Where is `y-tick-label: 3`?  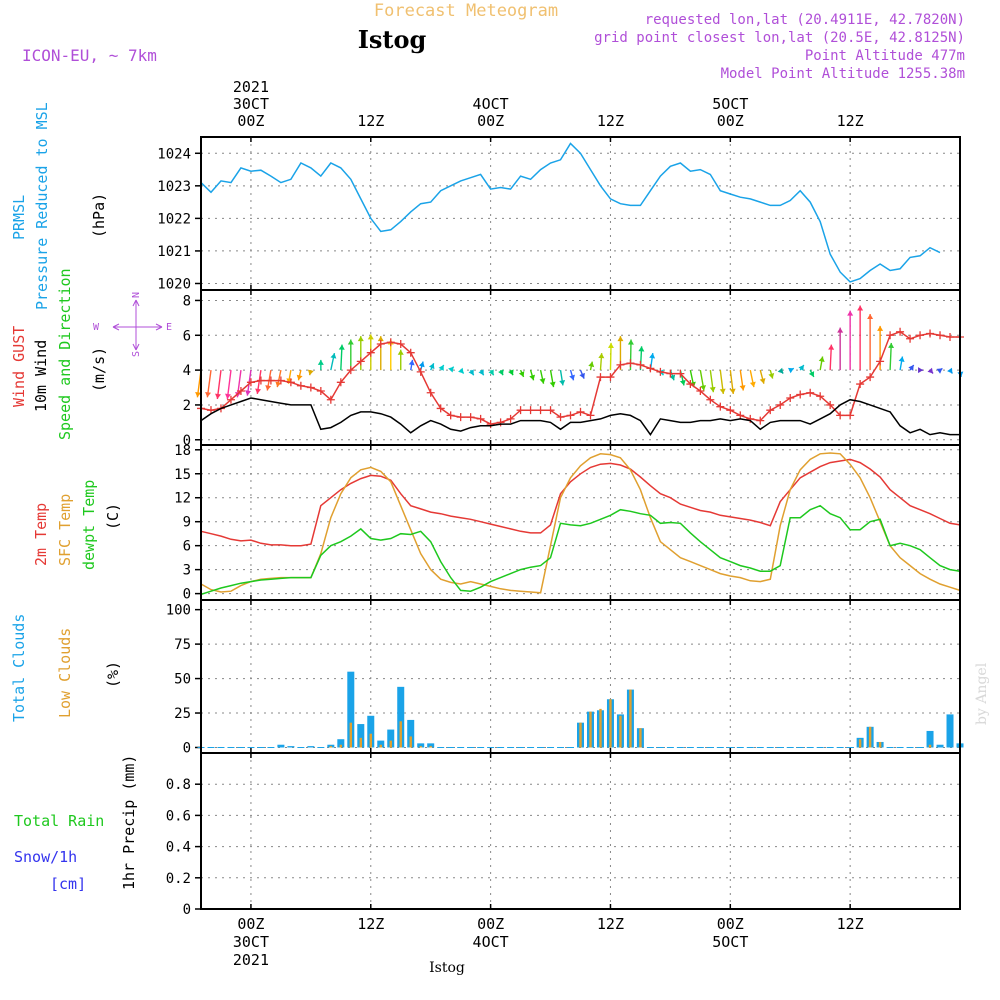
y-tick-label: 3 is located at coordinates (187, 571).